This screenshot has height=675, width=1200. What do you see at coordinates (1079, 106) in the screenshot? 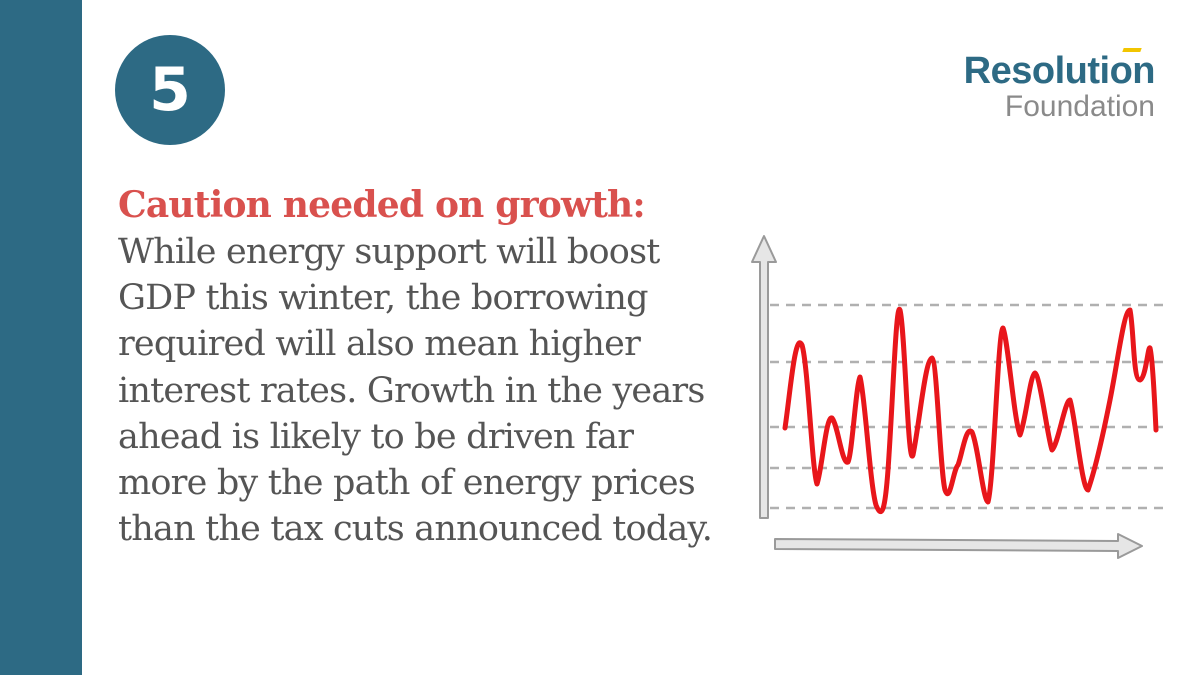
I see `logo-line2: Foundation` at bounding box center [1079, 106].